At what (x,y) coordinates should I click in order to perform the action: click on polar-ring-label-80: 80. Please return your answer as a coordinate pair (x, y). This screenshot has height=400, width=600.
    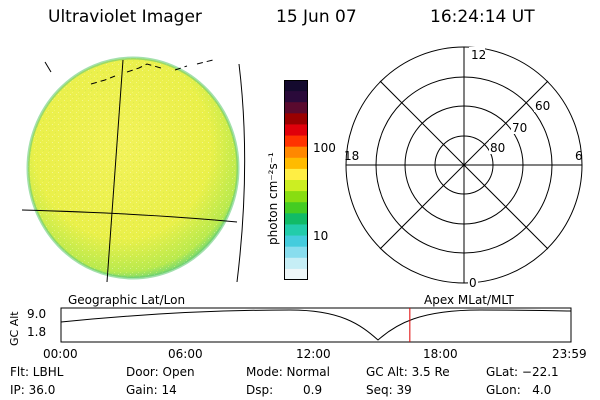
    Looking at the image, I should click on (497, 148).